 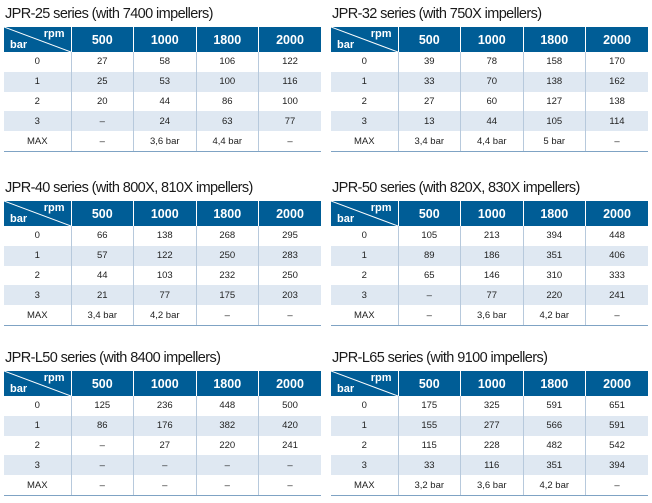 I want to click on flow-value-cell: 78, so click(x=491, y=62).